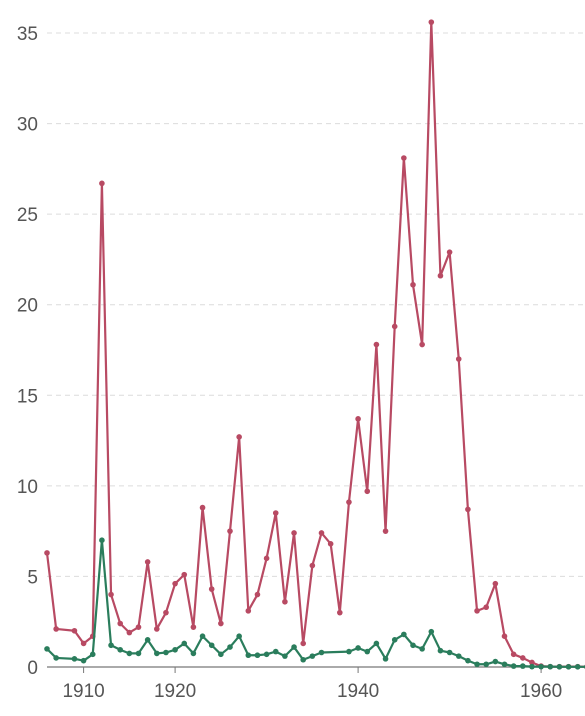 This screenshot has width=585, height=716. I want to click on y-tick-label: 35, so click(27, 34).